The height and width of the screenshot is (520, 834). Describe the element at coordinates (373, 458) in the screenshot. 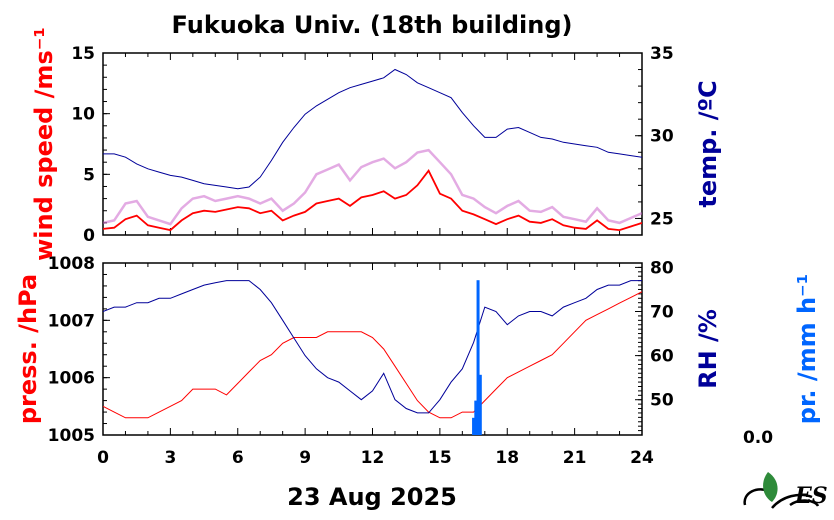

I see `x-tick-label: 12` at that location.